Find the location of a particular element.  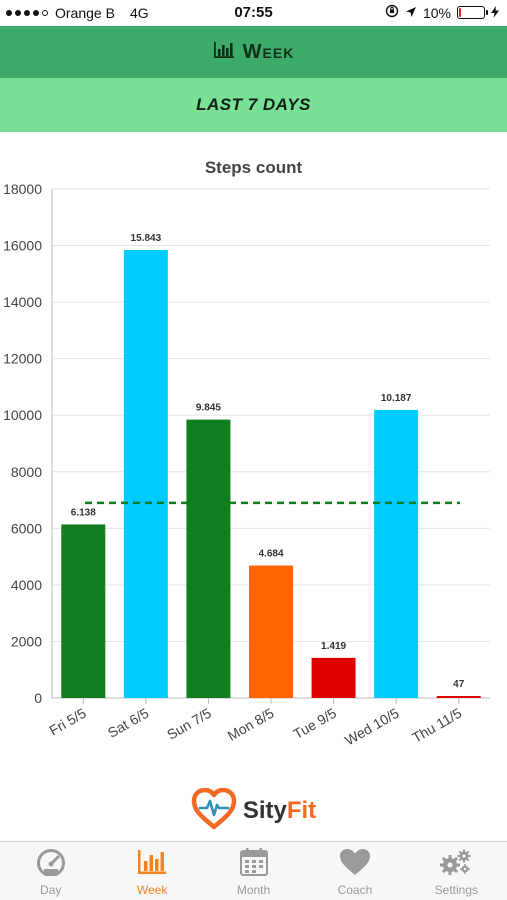

tab-label: Week is located at coordinates (152, 890).